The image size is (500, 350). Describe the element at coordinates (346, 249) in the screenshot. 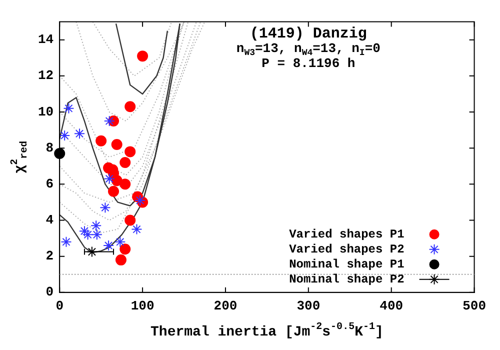

I see `legend-label: Varied shapes P2` at that location.